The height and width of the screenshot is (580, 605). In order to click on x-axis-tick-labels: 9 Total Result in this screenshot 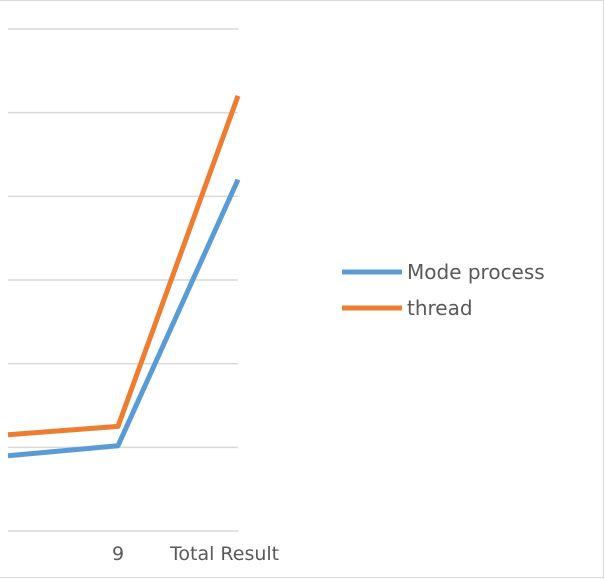, I will do `click(195, 554)`.